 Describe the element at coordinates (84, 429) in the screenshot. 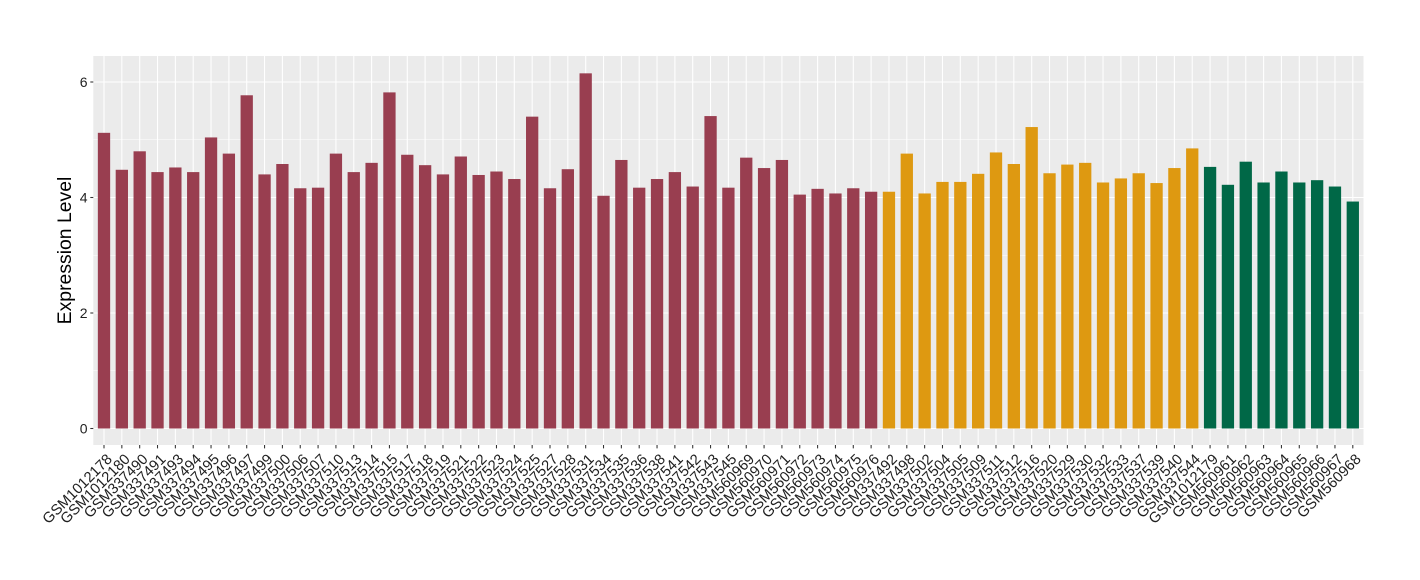

I see `svg-text: 0` at that location.